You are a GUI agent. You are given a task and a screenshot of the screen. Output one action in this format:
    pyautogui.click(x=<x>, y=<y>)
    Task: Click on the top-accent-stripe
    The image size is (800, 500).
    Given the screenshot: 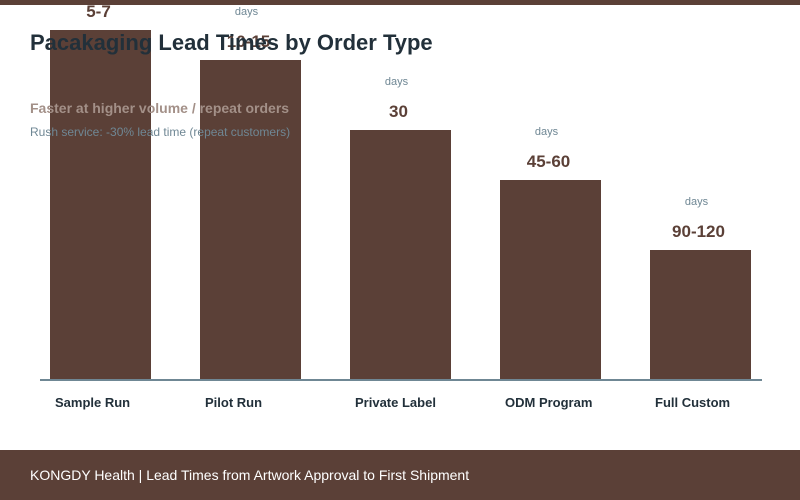 What is the action you would take?
    pyautogui.click(x=400, y=2)
    